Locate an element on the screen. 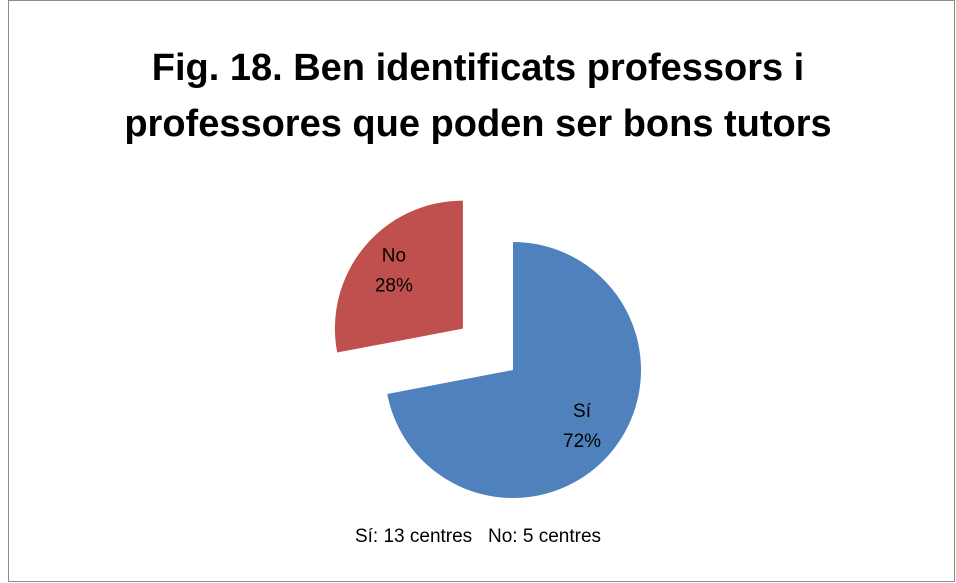  annotation: Sí: 13 centres No: 5 centres is located at coordinates (478, 536).